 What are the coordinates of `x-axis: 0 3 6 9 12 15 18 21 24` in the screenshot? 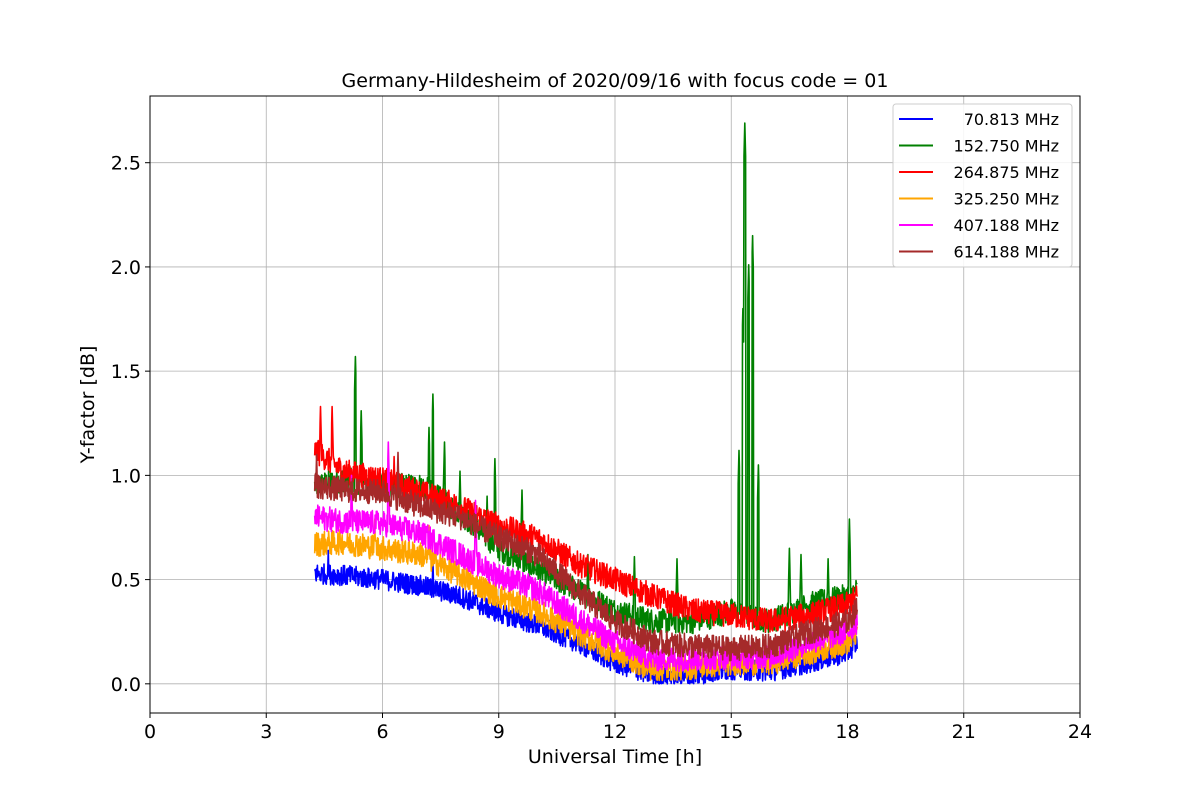 It's located at (618, 728).